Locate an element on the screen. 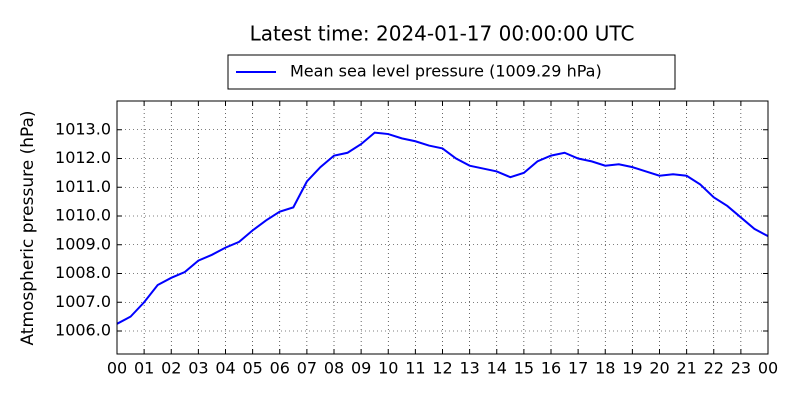  x-tick-label: 06 is located at coordinates (280, 368).